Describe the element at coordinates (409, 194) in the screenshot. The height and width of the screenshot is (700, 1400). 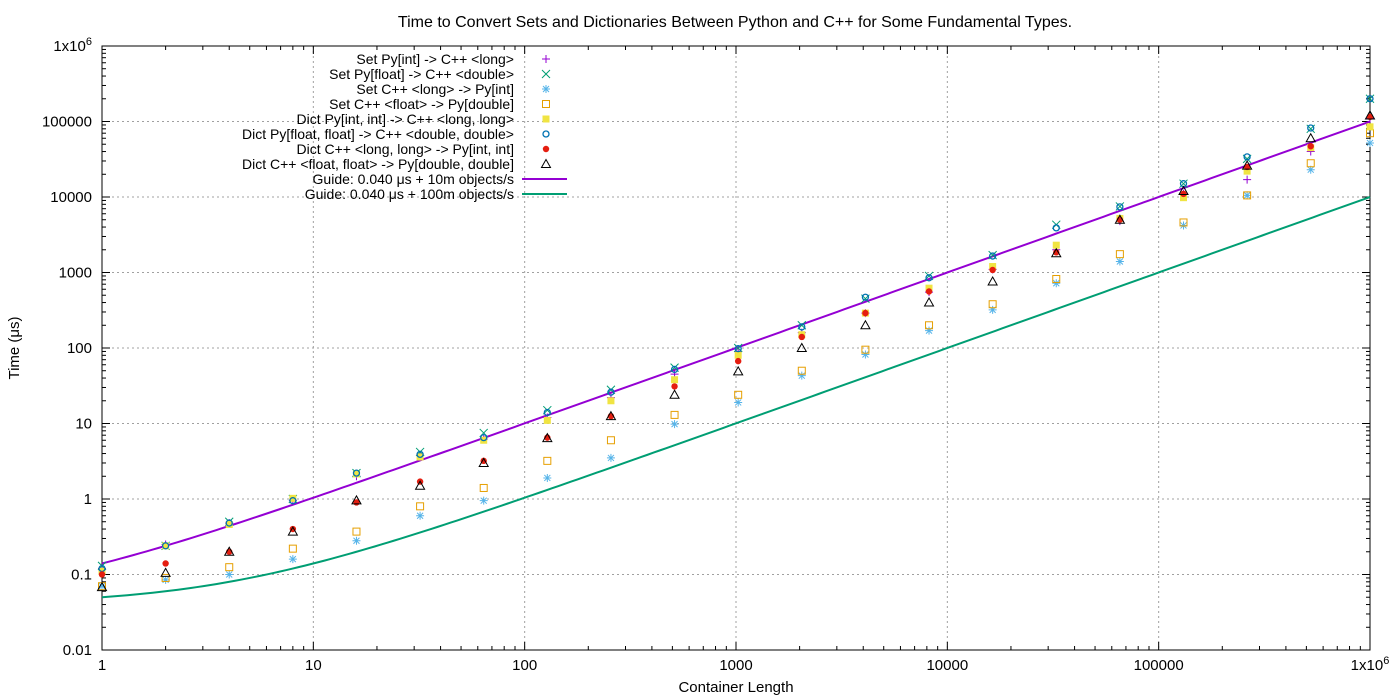
I see `legend-label: Guide: 0.040 μs + 100m objects/s` at that location.